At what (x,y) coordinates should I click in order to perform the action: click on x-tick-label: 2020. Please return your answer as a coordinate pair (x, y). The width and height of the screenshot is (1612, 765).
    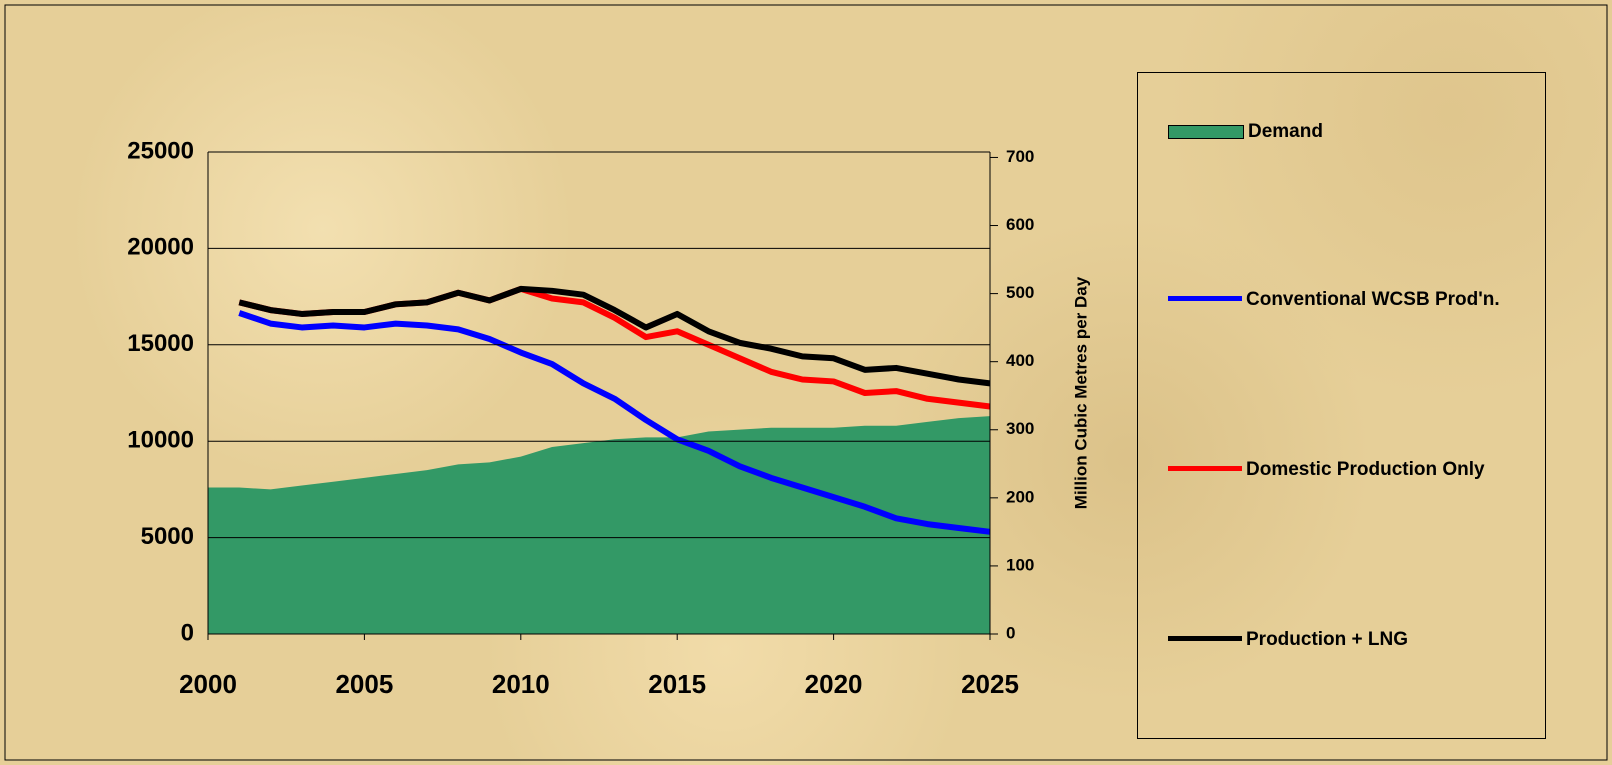
    Looking at the image, I should click on (834, 684).